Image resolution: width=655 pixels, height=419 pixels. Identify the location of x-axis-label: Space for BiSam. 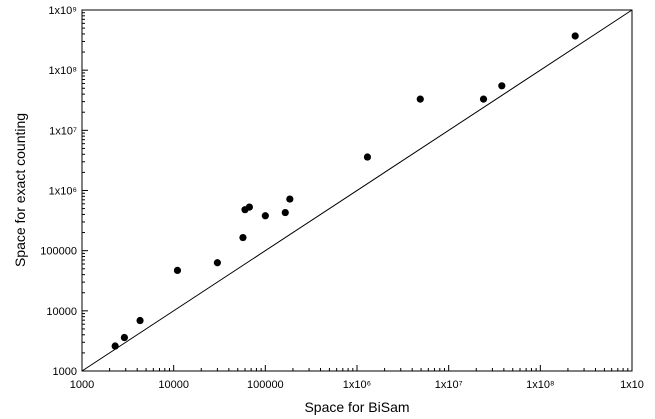
(356, 407).